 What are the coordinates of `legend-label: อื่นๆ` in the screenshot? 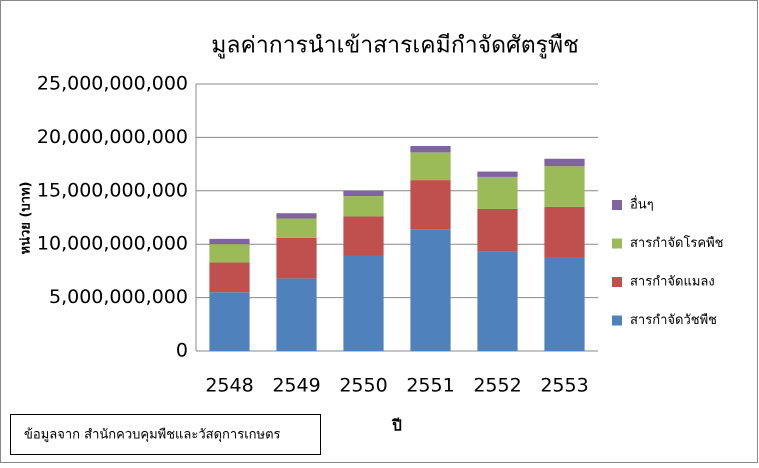 It's located at (642, 204).